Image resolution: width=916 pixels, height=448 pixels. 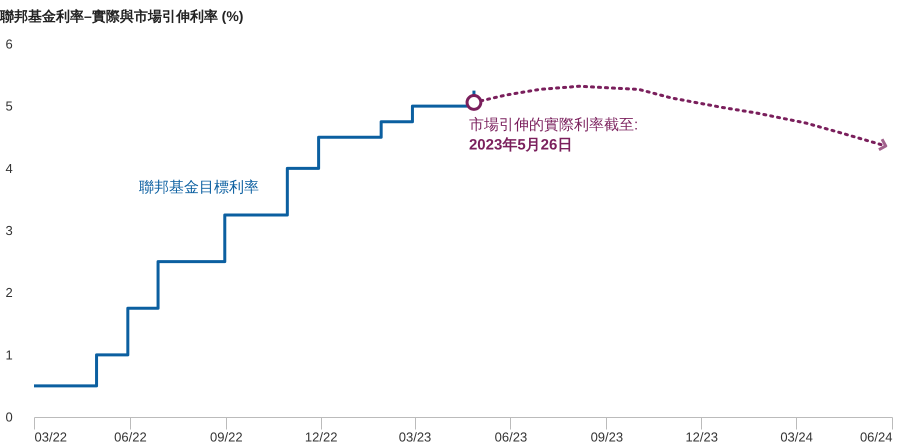 I want to click on x-tick-label: 03/23, so click(x=415, y=437).